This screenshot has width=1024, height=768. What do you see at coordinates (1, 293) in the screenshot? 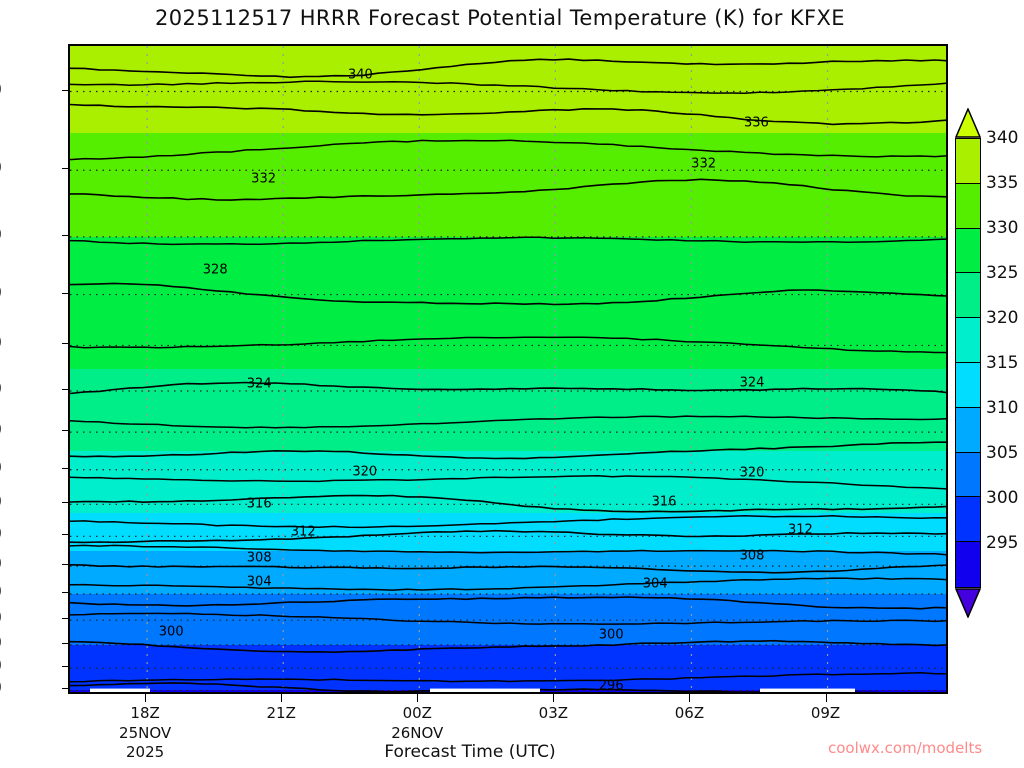
I see `y-axis-label: 400` at bounding box center [1, 293].